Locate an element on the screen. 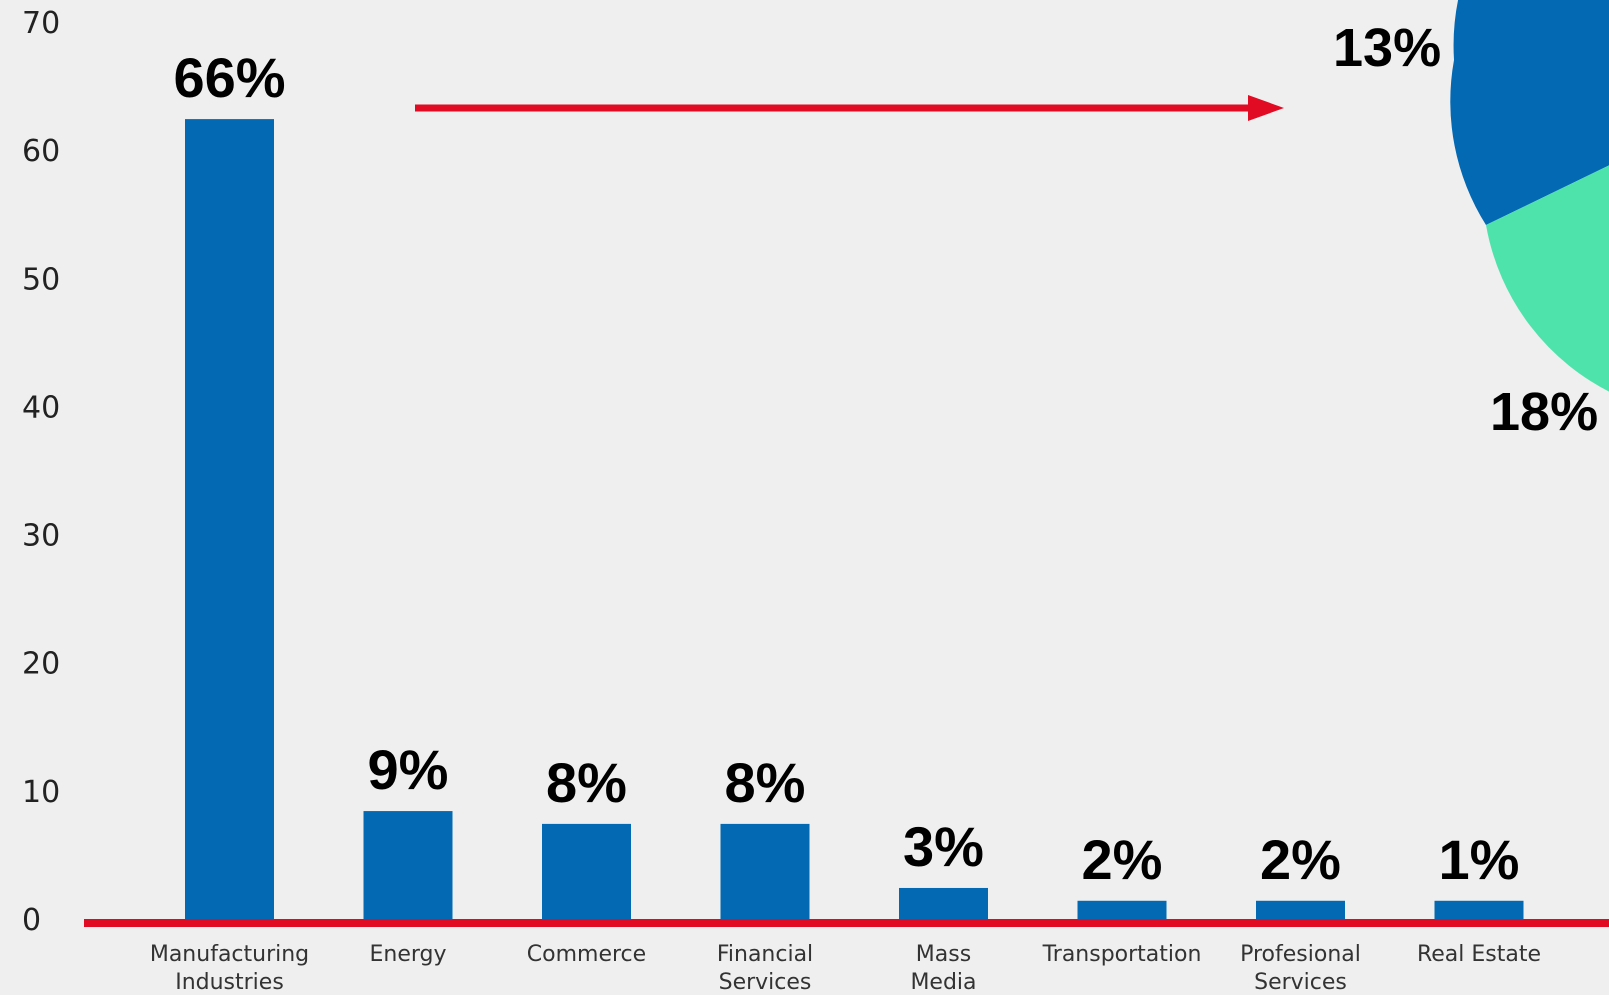  arrow-head is located at coordinates (1266, 108).